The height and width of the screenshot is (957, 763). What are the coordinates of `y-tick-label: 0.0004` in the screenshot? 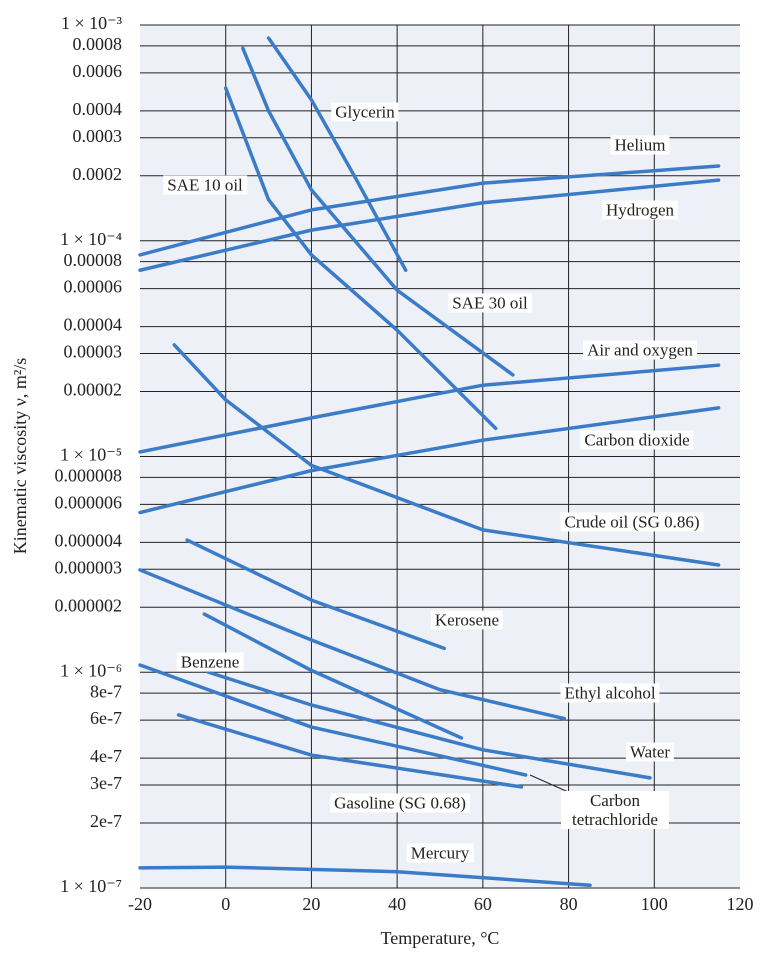 It's located at (98, 109).